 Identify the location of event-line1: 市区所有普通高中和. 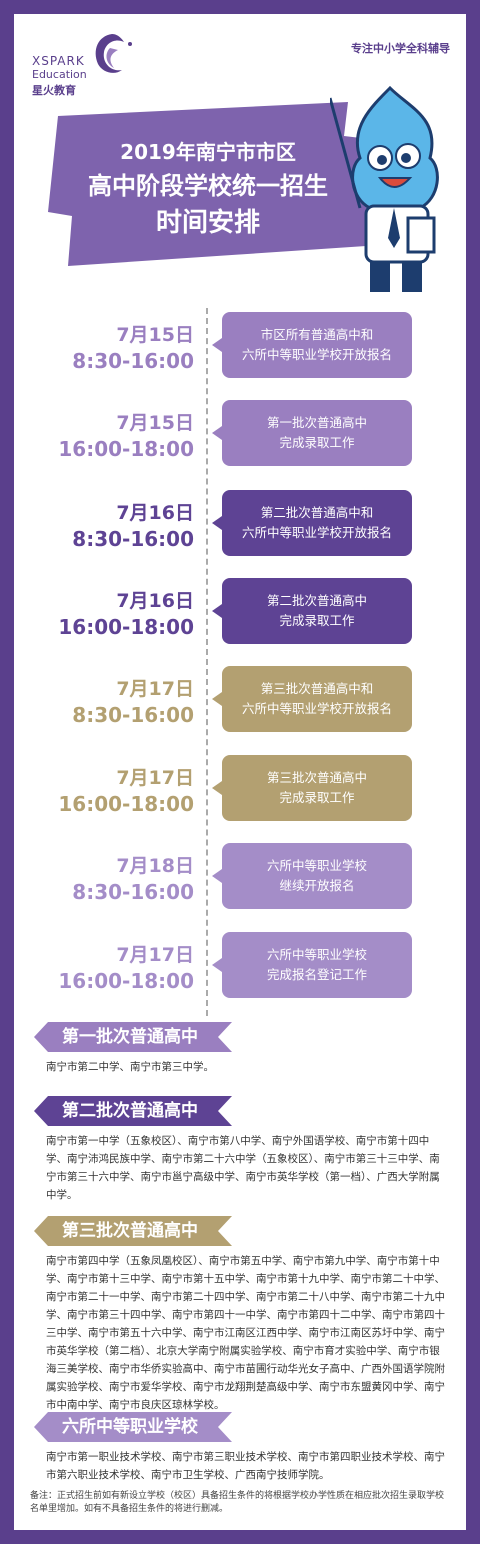
(317, 334).